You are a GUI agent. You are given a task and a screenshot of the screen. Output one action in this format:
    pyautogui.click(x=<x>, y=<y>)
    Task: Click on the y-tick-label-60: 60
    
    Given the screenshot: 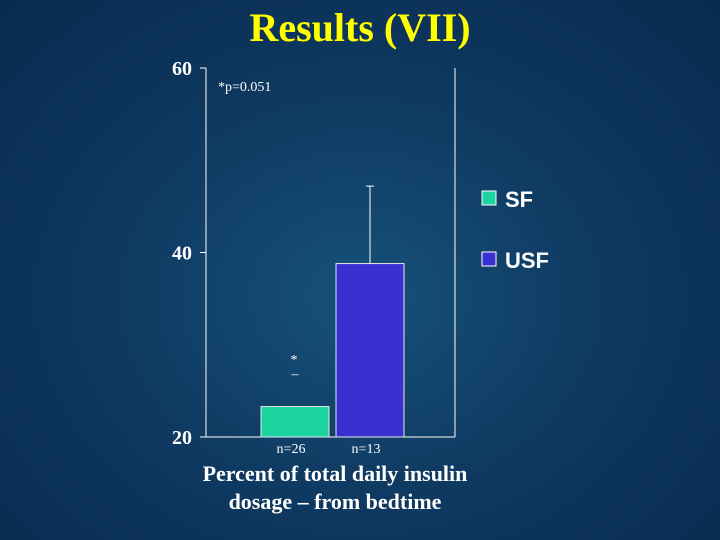 What is the action you would take?
    pyautogui.click(x=182, y=69)
    